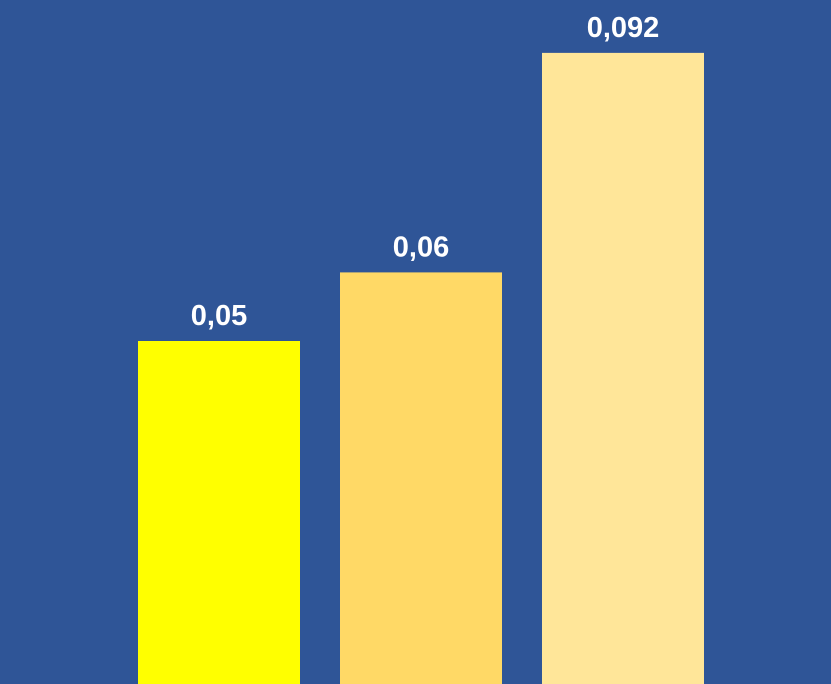 The height and width of the screenshot is (684, 831). What do you see at coordinates (421, 247) in the screenshot?
I see `bar-2-value-label: 0,06` at bounding box center [421, 247].